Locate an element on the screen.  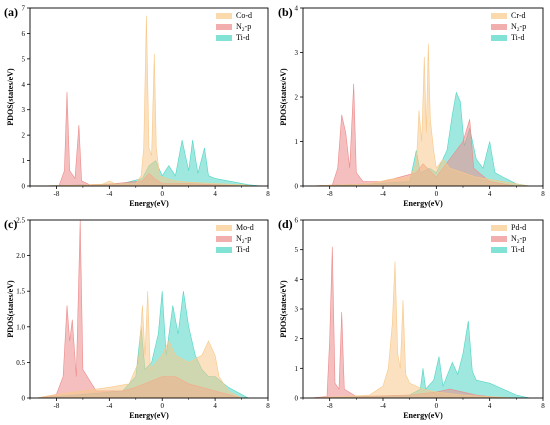
legend-label-main: Cr-d is located at coordinates (518, 15).